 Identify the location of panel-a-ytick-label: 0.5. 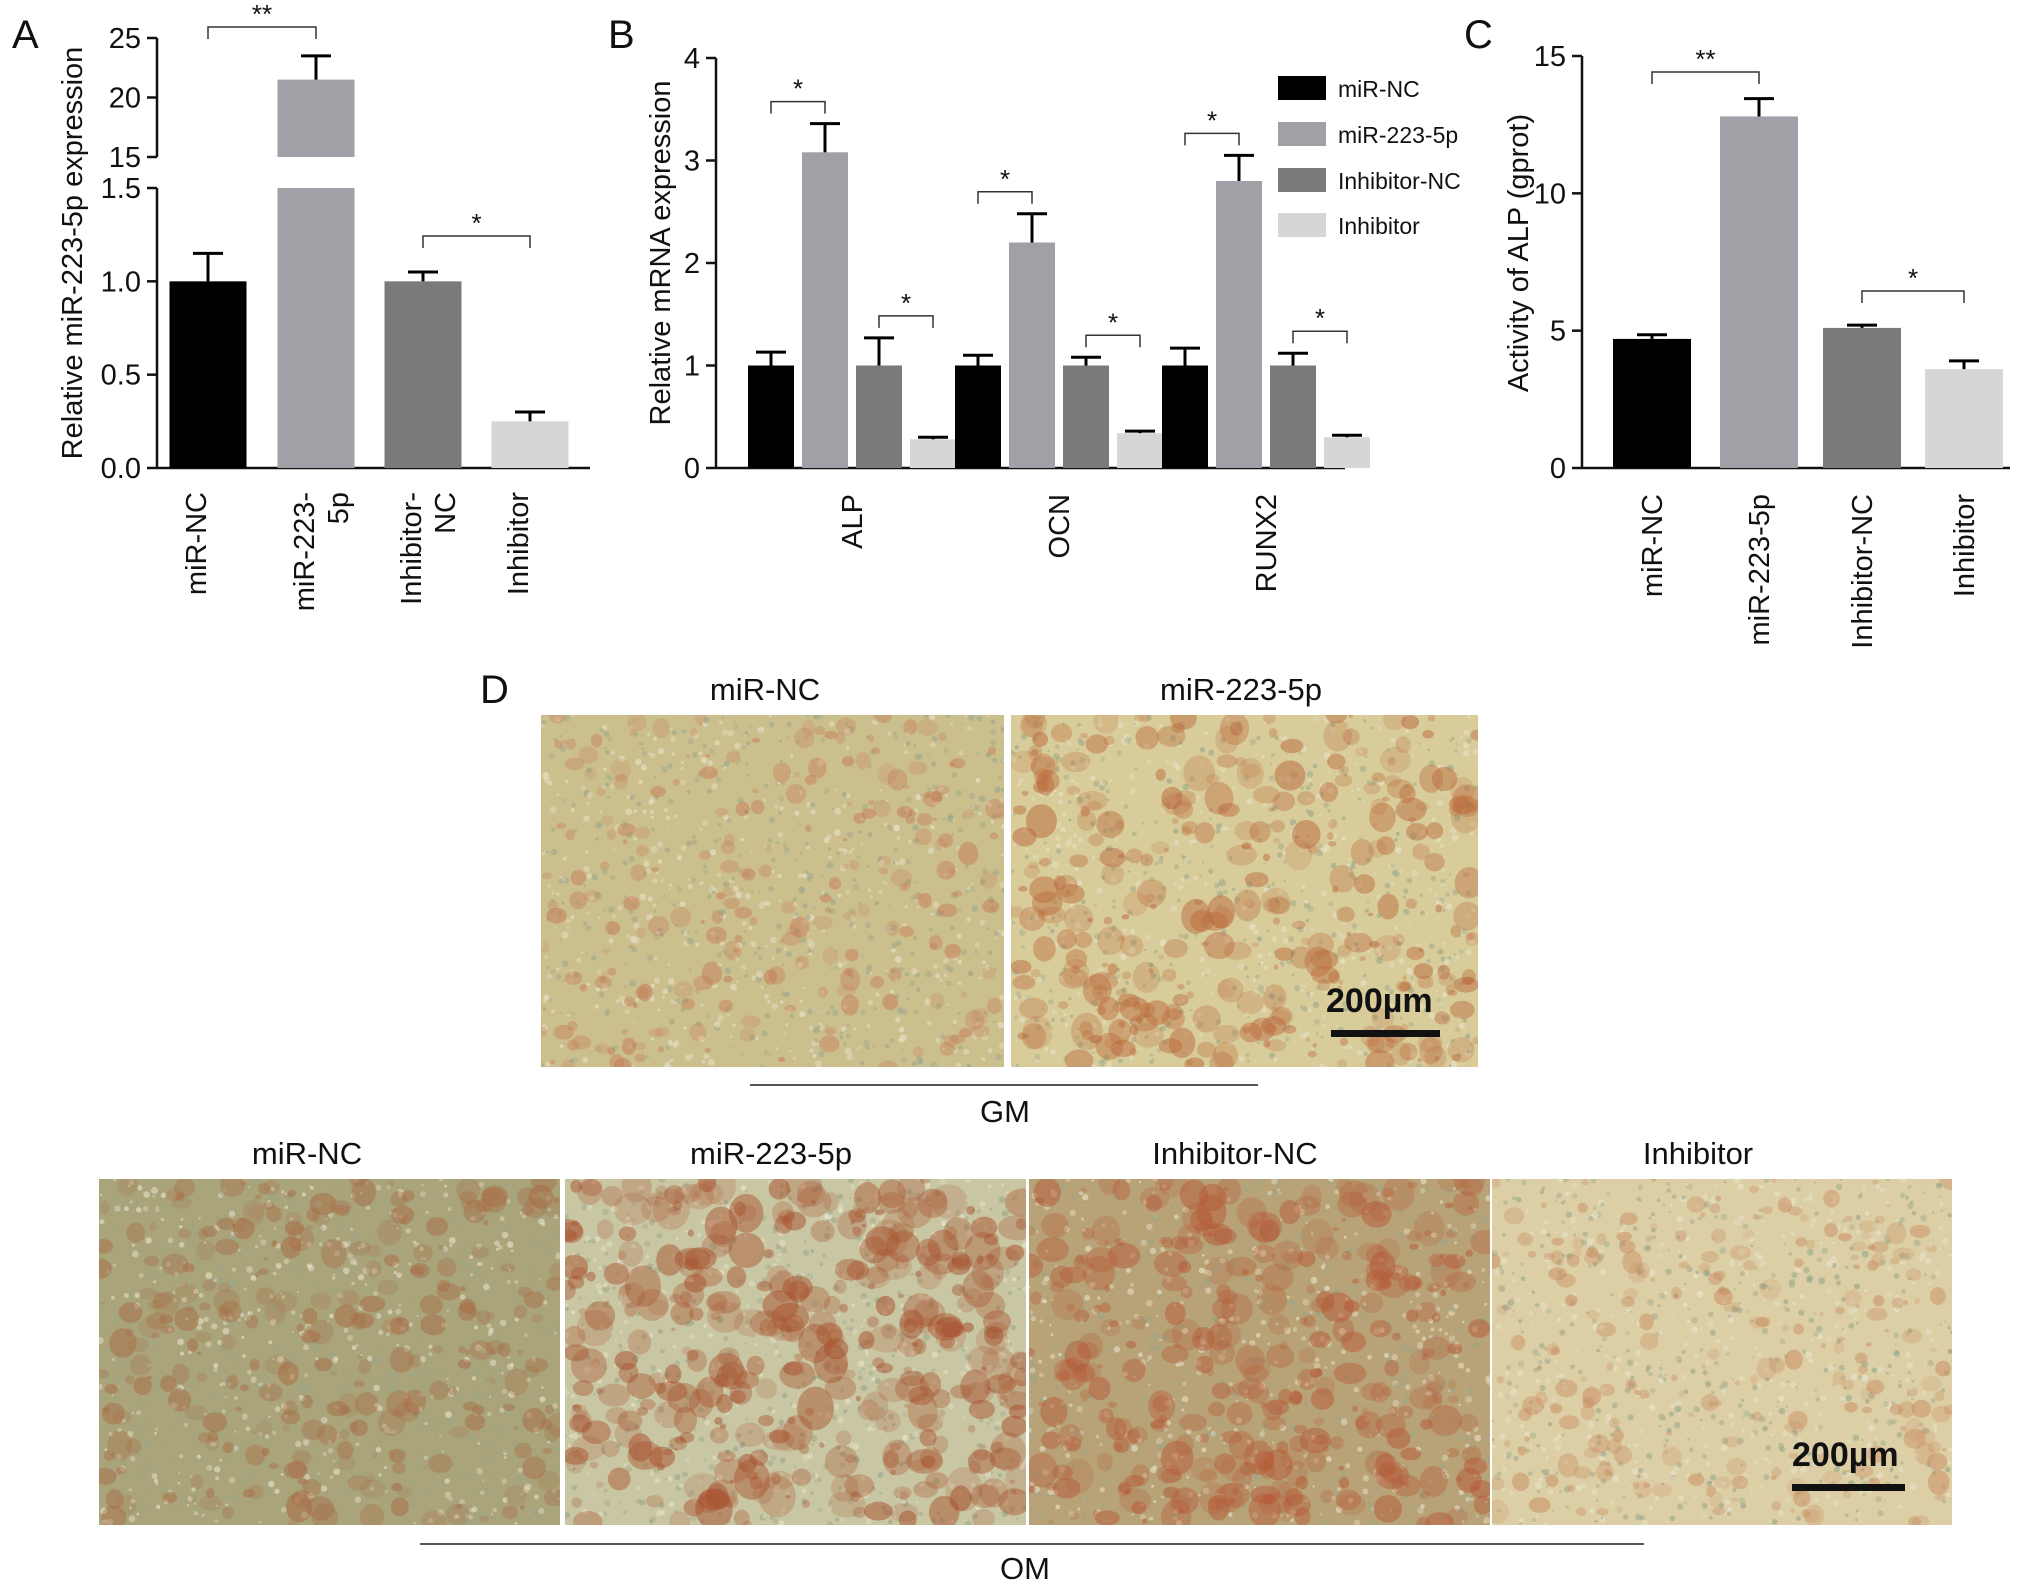
(121, 376).